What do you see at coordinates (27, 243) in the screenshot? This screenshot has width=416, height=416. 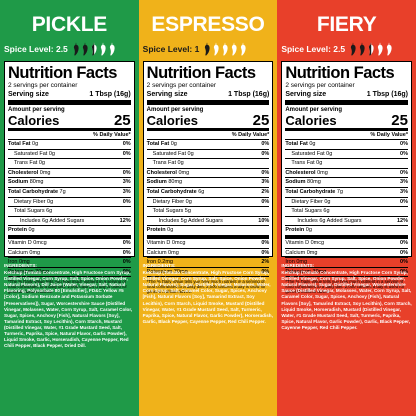 I see `nutrient-name: Vitamin D 0mcg` at bounding box center [27, 243].